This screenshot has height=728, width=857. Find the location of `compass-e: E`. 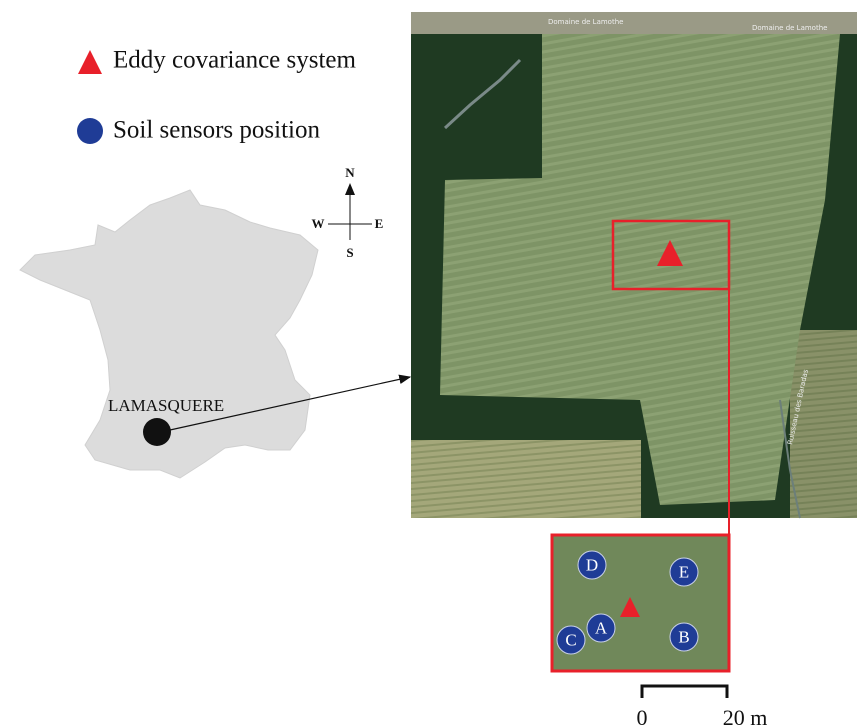

compass-e: E is located at coordinates (379, 223).